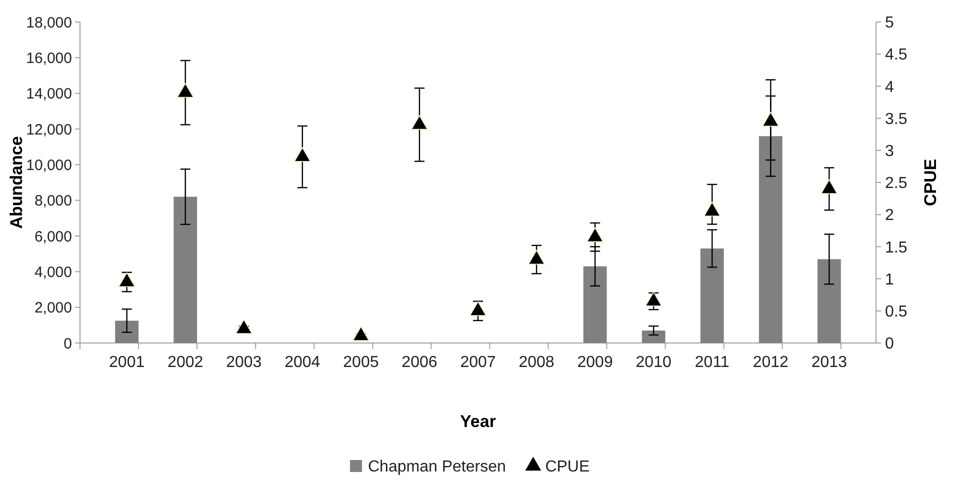 This screenshot has height=489, width=966. What do you see at coordinates (68, 343) in the screenshot?
I see `y-tick-label: 0` at bounding box center [68, 343].